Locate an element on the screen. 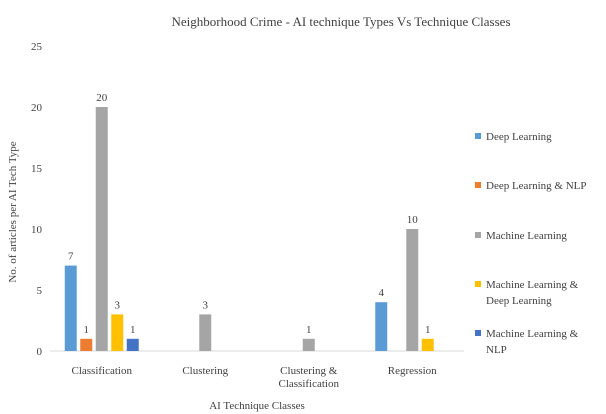 The image size is (606, 414). bar-group: 3 is located at coordinates (205, 325).